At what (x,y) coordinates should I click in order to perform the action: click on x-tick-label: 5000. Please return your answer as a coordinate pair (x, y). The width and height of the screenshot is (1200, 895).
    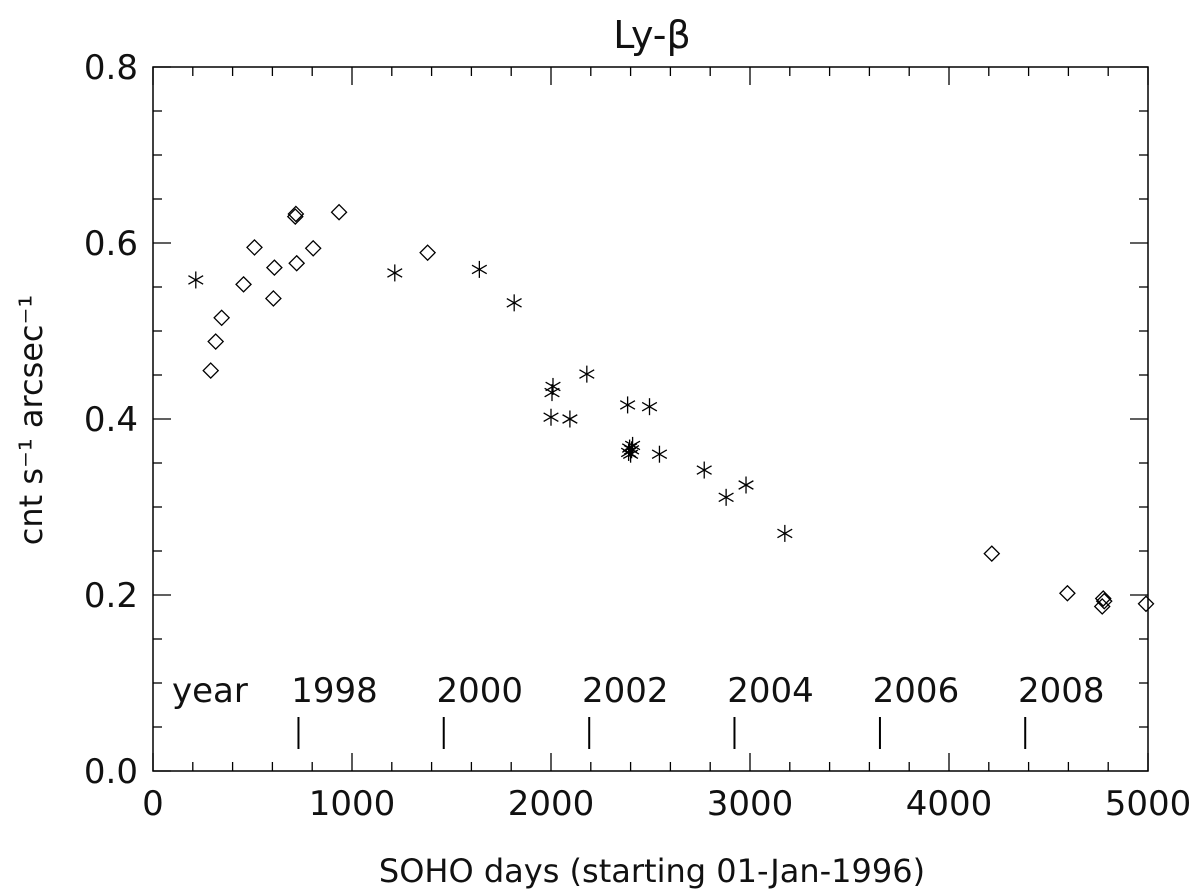
    Looking at the image, I should click on (1148, 804).